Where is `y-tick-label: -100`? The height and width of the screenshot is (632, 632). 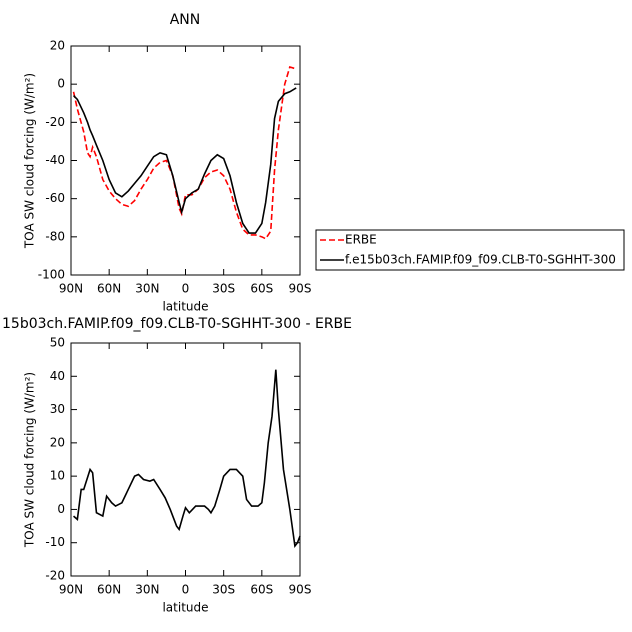
y-tick-label: -100 is located at coordinates (51, 275).